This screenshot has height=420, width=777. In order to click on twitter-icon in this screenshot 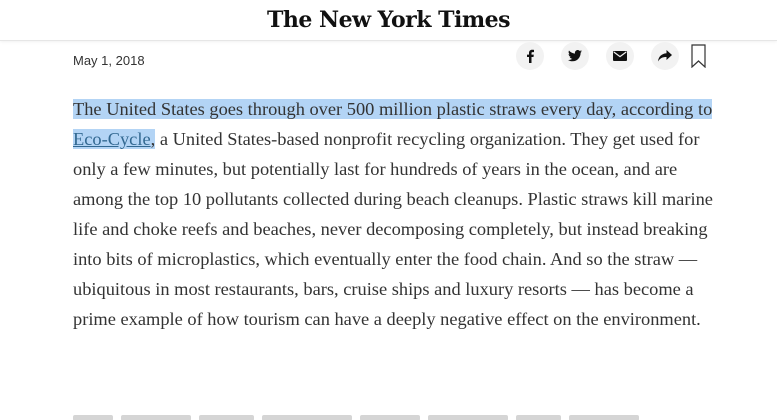, I will do `click(575, 56)`.